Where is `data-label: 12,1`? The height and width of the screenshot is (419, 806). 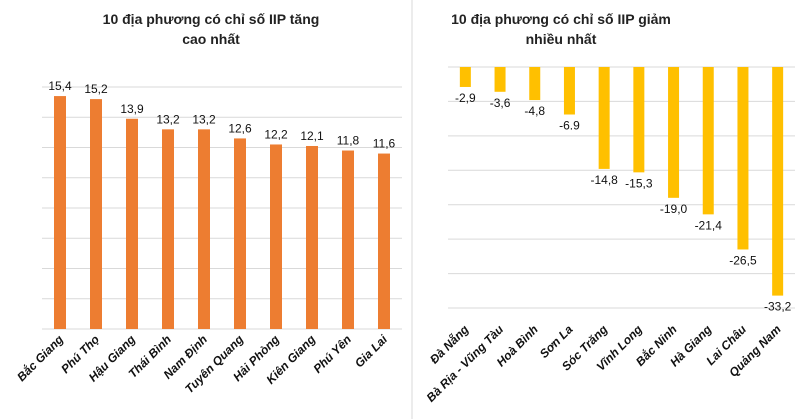
data-label: 12,1 is located at coordinates (312, 136).